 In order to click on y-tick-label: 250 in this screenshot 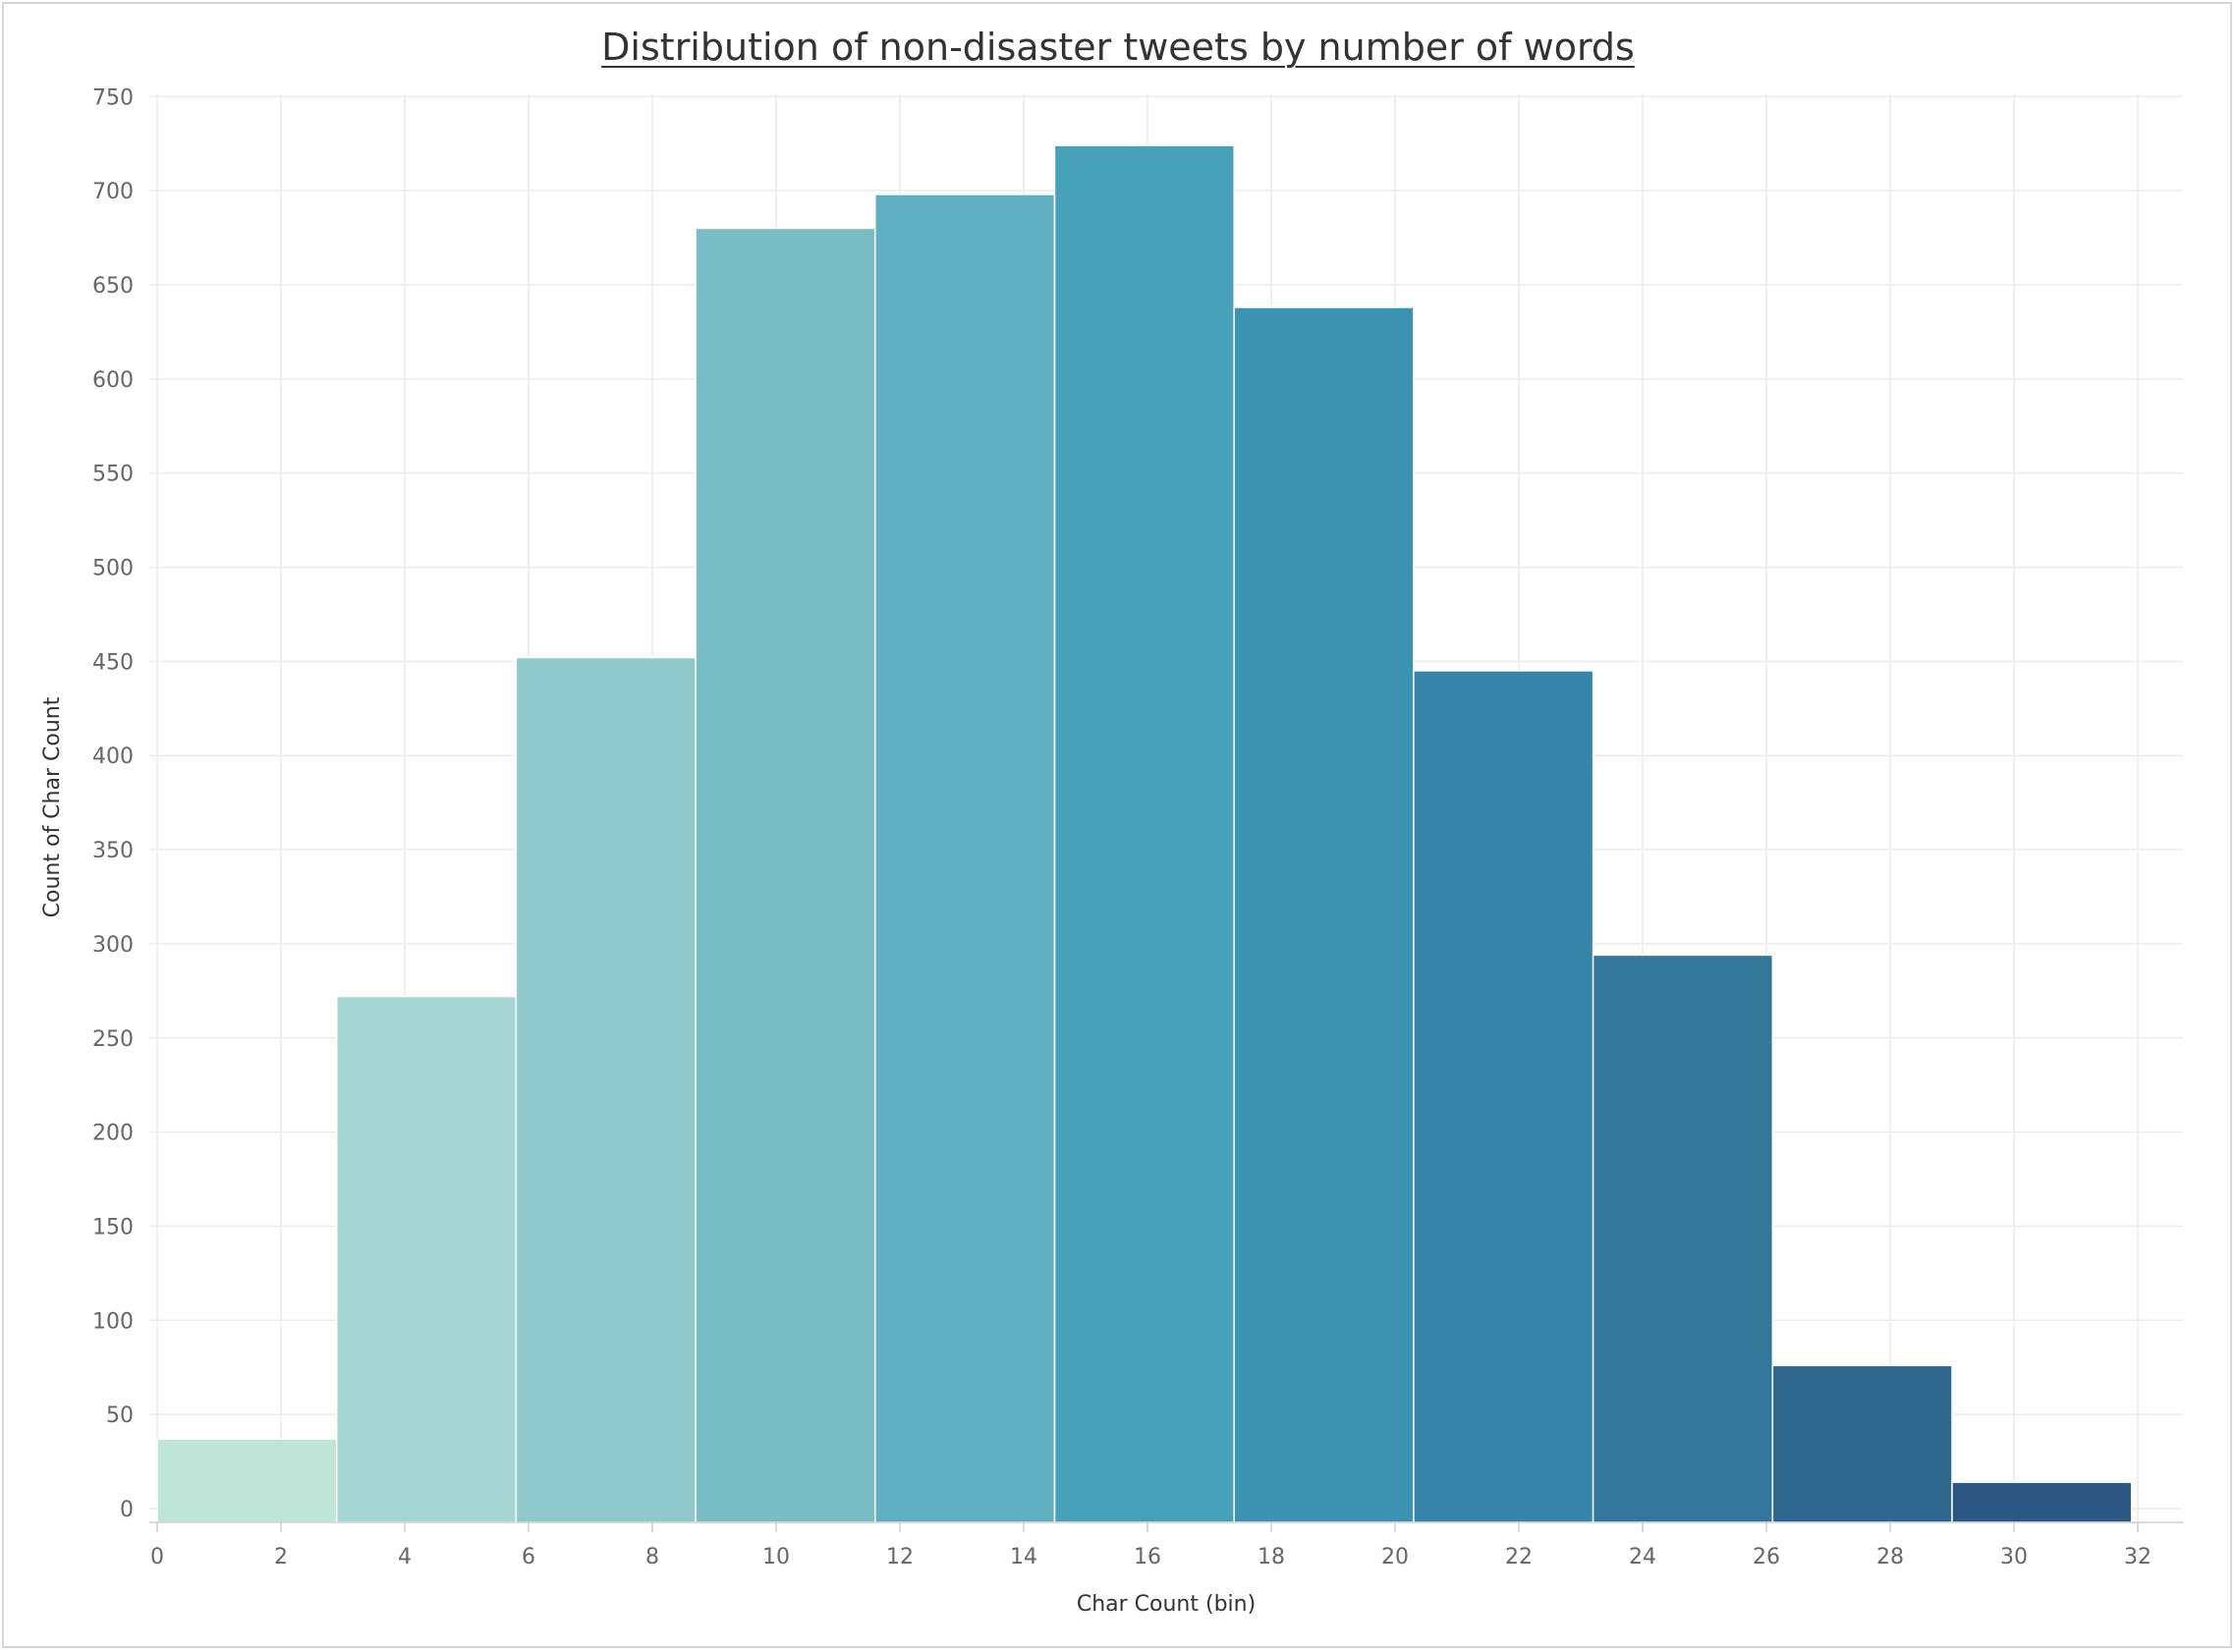, I will do `click(113, 1039)`.